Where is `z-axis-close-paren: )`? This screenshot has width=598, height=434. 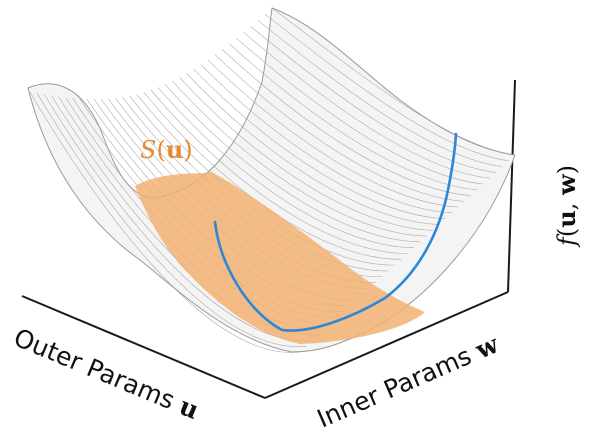 z-axis-close-paren: ) is located at coordinates (567, 169).